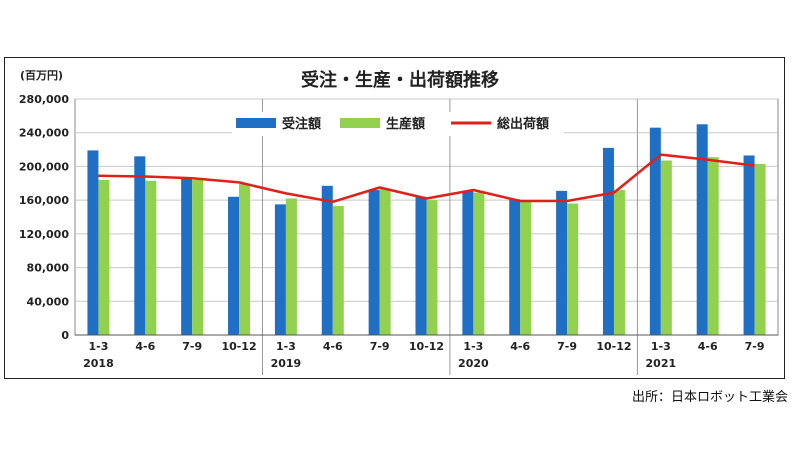 The height and width of the screenshot is (450, 800). I want to click on line-総出荷額, so click(426, 178).